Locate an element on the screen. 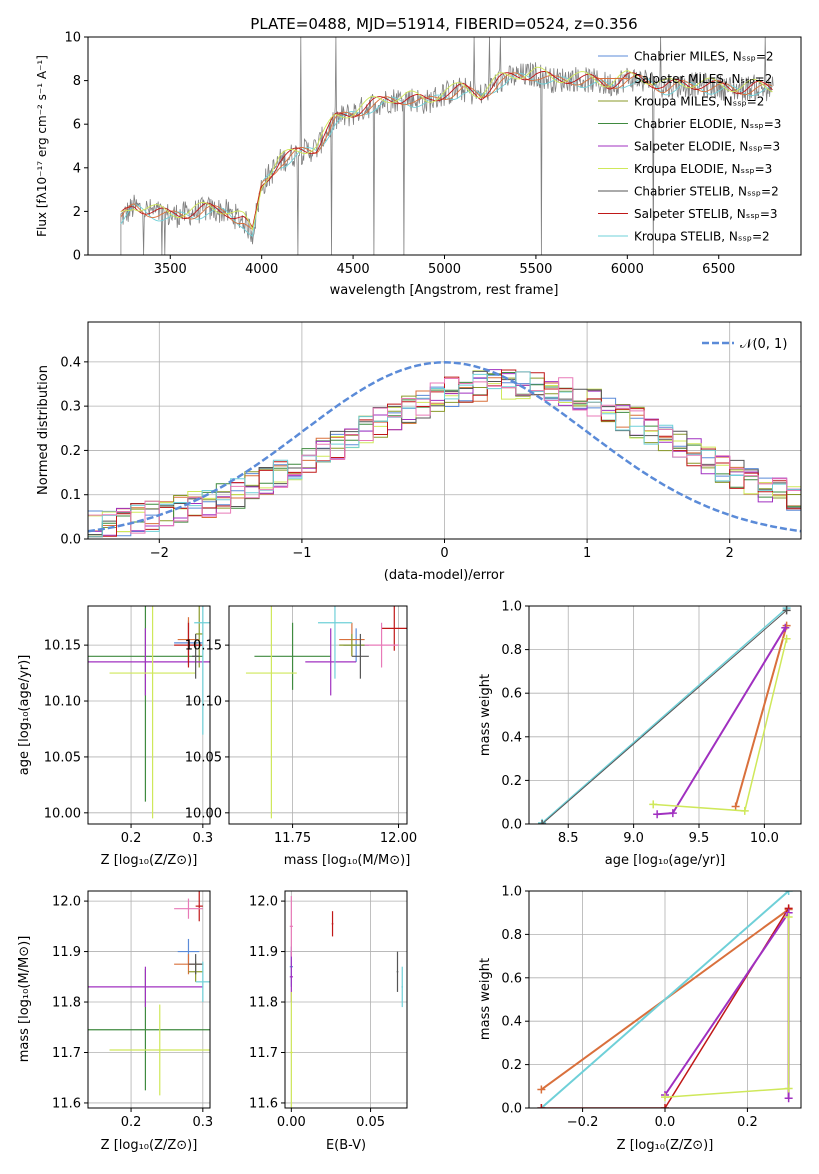 This screenshot has width=819, height=1174. mass_vs_z-ytick-label: 11.7 is located at coordinates (66, 1053).